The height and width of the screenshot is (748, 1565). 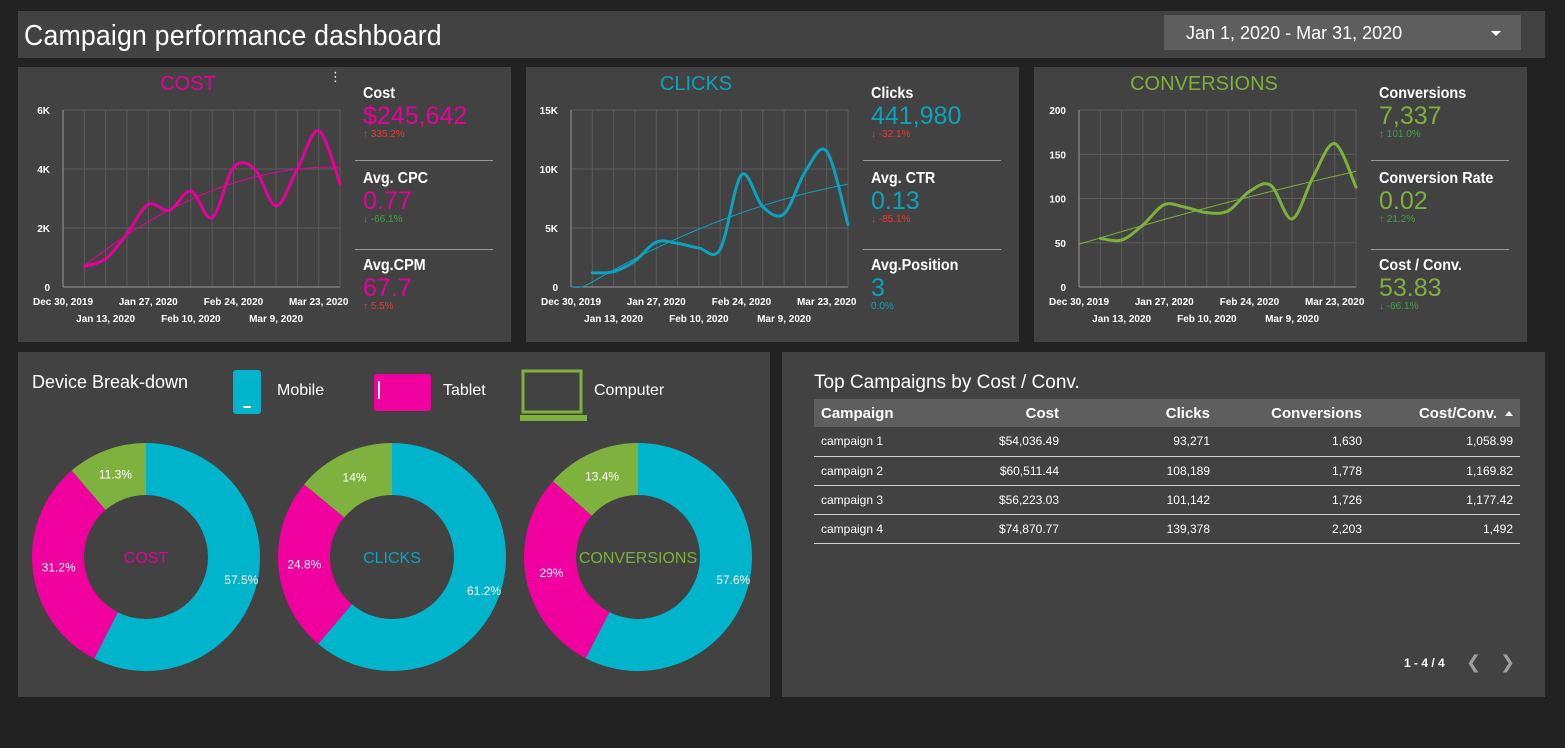 What do you see at coordinates (115, 474) in the screenshot?
I see `slice-percent-label: 11.3%` at bounding box center [115, 474].